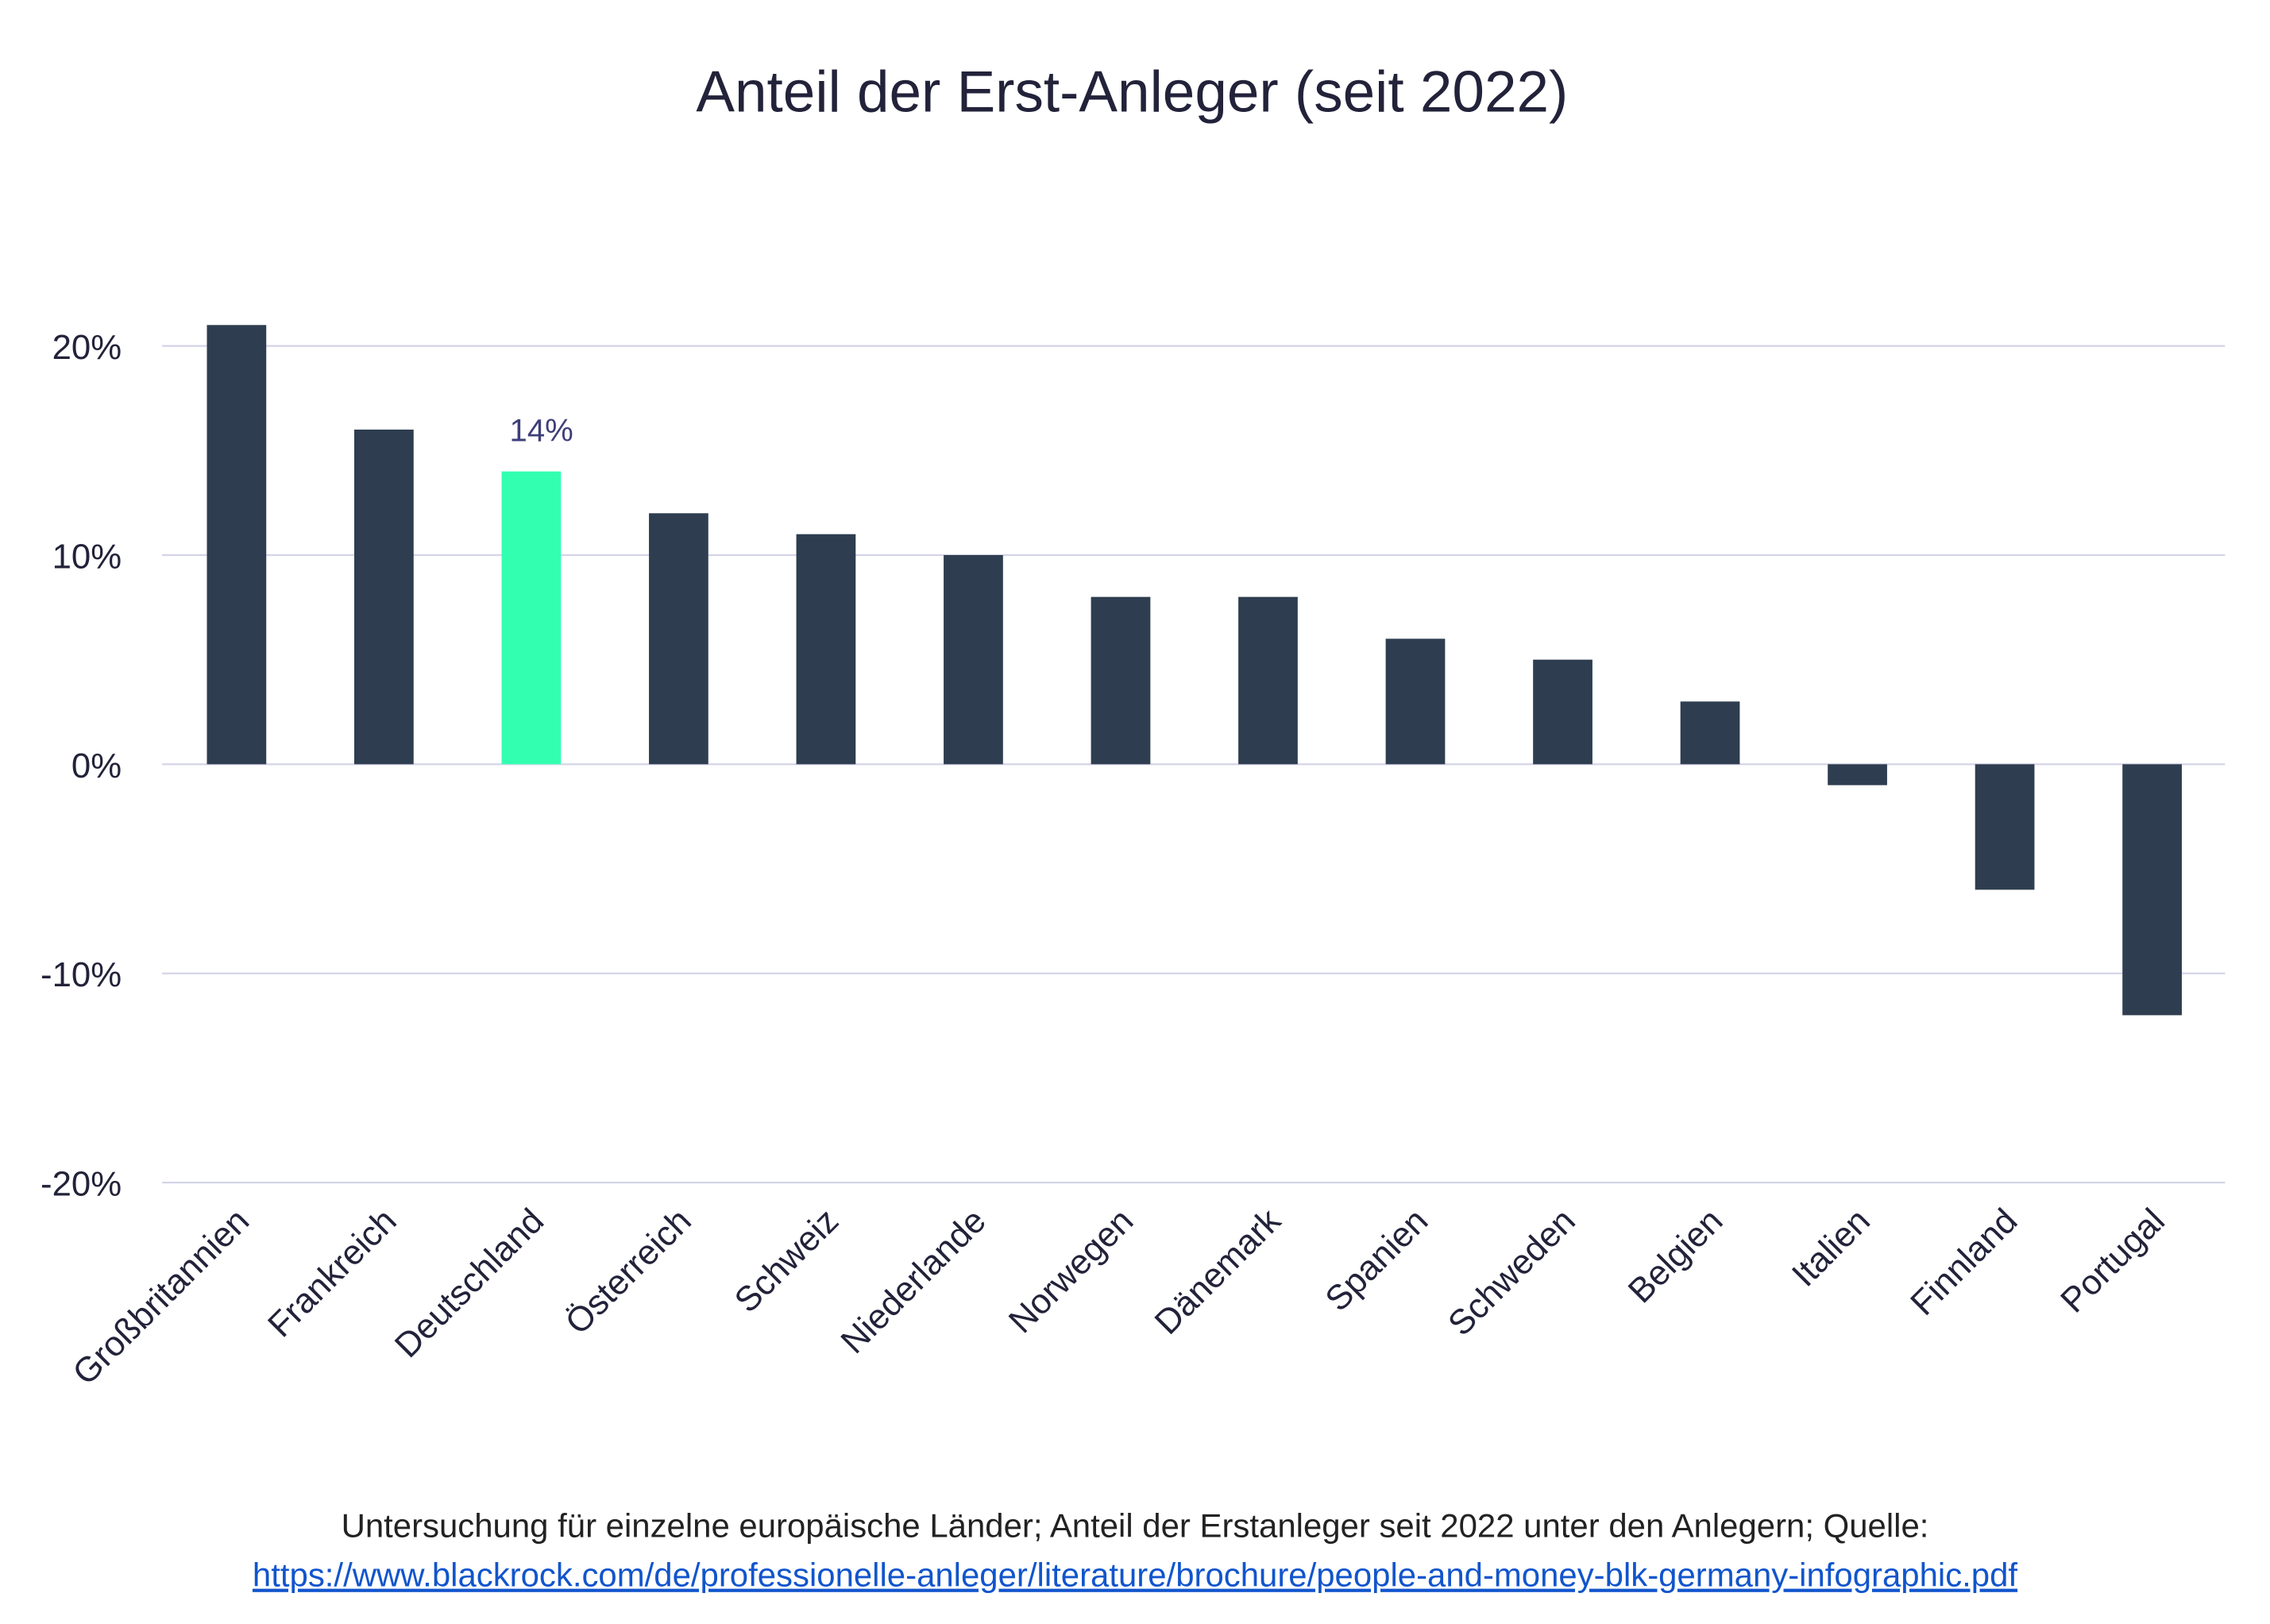  Describe the element at coordinates (1217, 1271) in the screenshot. I see `x-tick-label: Dänemark` at that location.